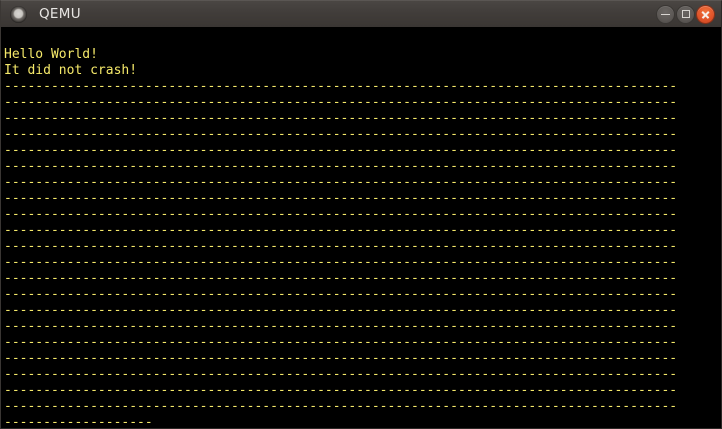 The height and width of the screenshot is (429, 722). Describe the element at coordinates (361, 13) in the screenshot. I see `window-titlebar: QEMU` at that location.